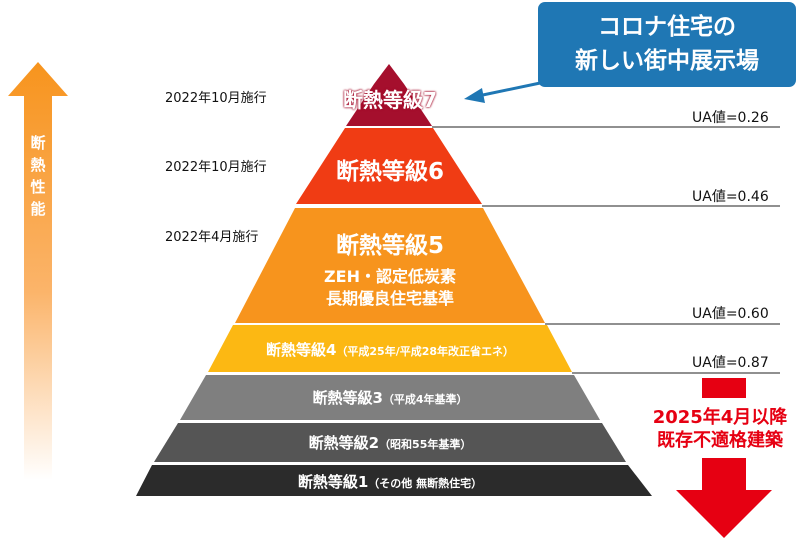  I want to click on level5-title: 断熱等級5, so click(389, 246).